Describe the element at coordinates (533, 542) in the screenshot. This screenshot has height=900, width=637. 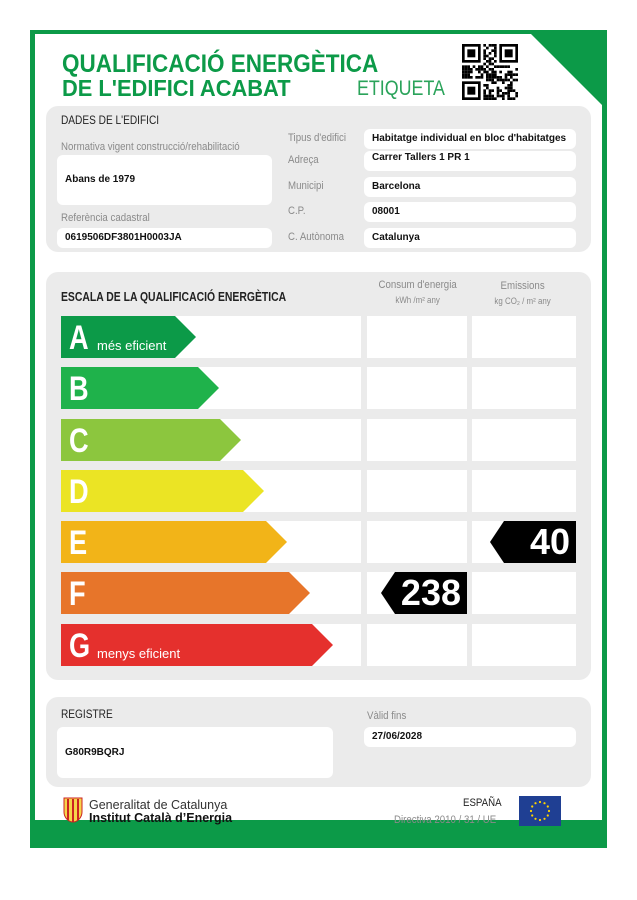
I see `emissions-indicator: 40` at that location.